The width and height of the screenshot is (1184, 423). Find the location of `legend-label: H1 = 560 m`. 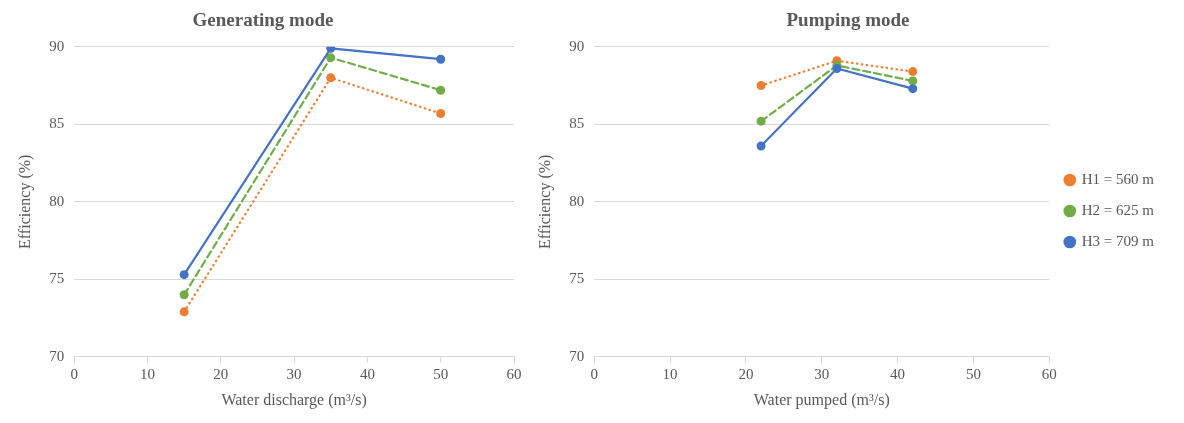

legend-label: H1 = 560 m is located at coordinates (1118, 178).